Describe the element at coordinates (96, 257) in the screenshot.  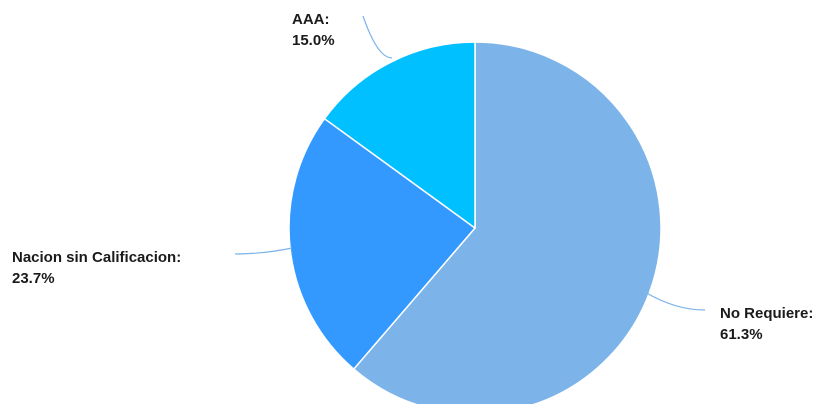
I see `slice-label-nacion-sin-calificacion: Nacion sin Calificacion:` at that location.